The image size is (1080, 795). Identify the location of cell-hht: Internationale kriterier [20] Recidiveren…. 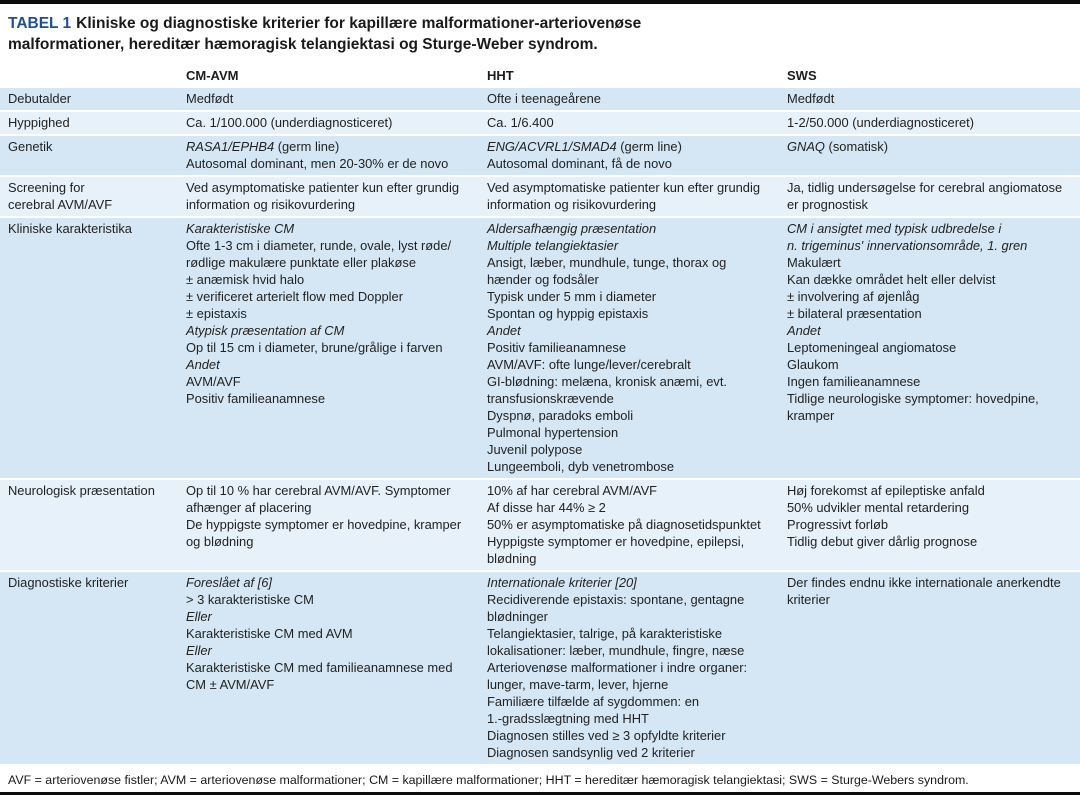
(629, 668).